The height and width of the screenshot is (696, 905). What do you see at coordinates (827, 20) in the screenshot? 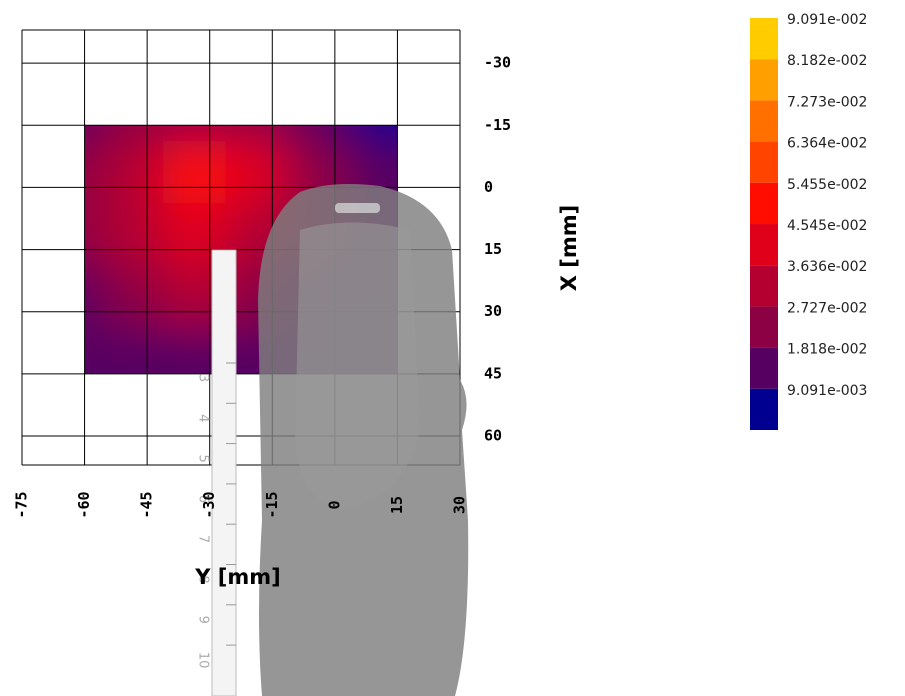
I see `colorbar-label: 9.091e-002` at bounding box center [827, 20].